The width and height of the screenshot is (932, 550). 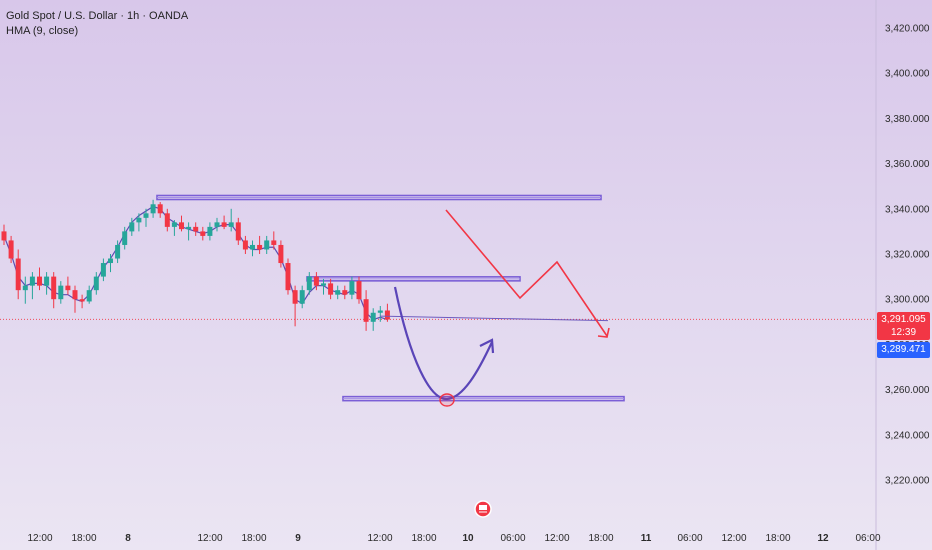 What do you see at coordinates (526, 273) in the screenshot?
I see `bearish-forecast-path` at bounding box center [526, 273].